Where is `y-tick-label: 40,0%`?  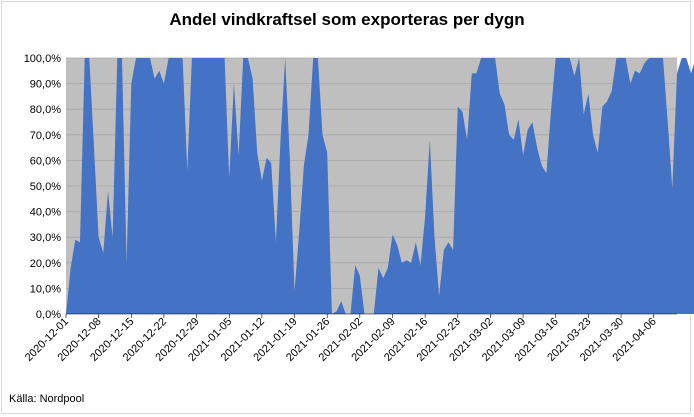 y-tick-label: 40,0% is located at coordinates (45, 213).